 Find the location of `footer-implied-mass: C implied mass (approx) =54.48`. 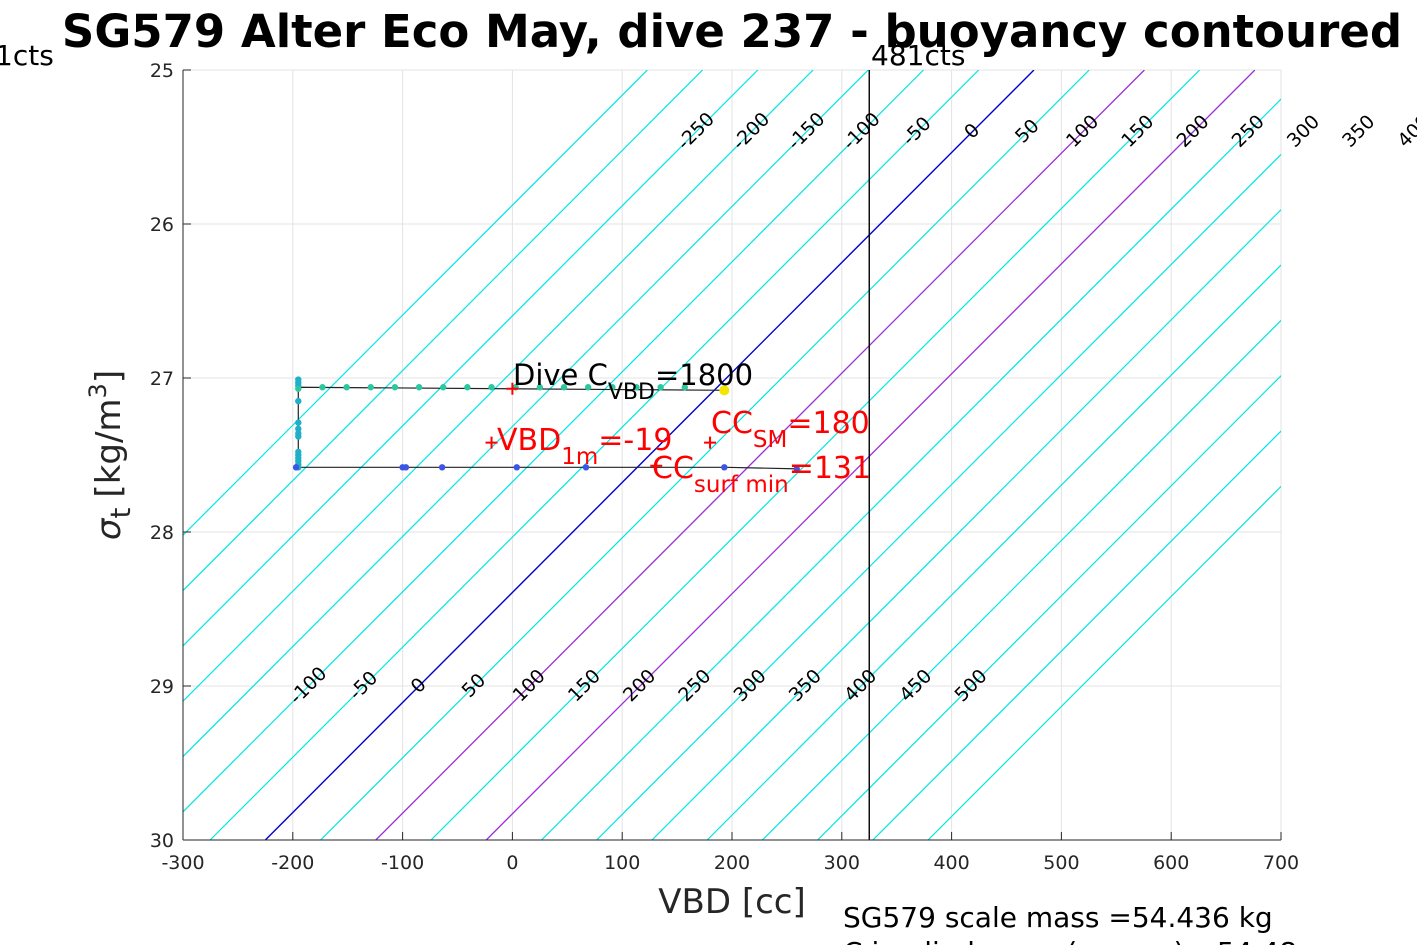

footer-implied-mass: C implied mass (approx) =54.48 is located at coordinates (1070, 940).